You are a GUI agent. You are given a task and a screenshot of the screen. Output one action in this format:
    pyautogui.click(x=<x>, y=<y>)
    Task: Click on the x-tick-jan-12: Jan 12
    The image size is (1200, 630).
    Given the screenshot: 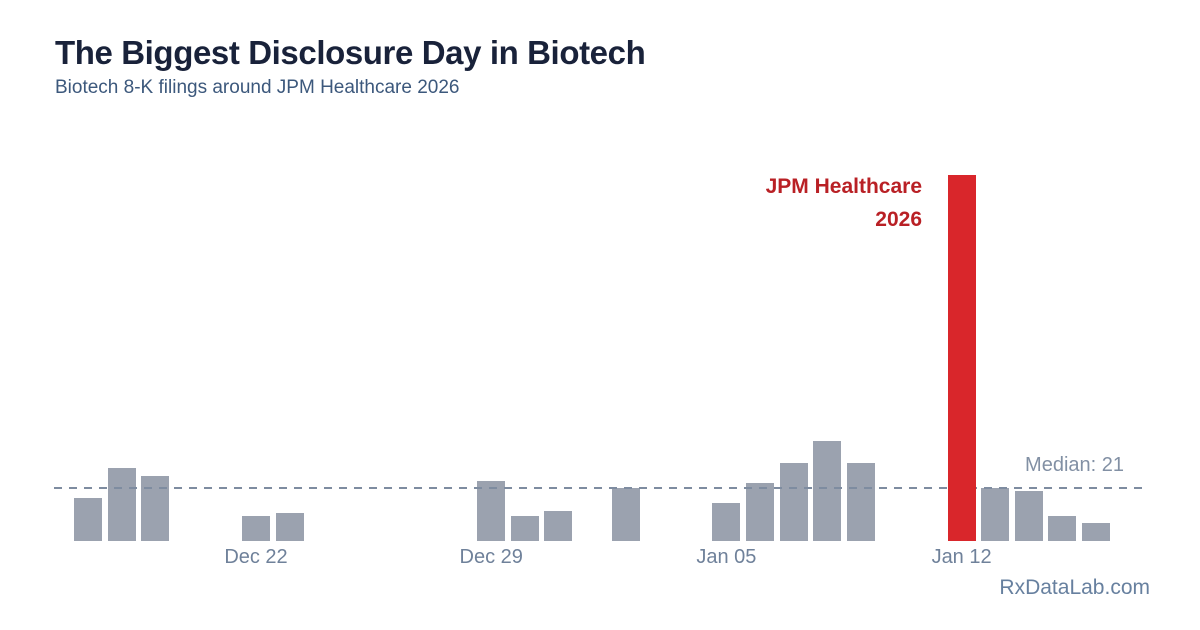 What is the action you would take?
    pyautogui.click(x=961, y=557)
    